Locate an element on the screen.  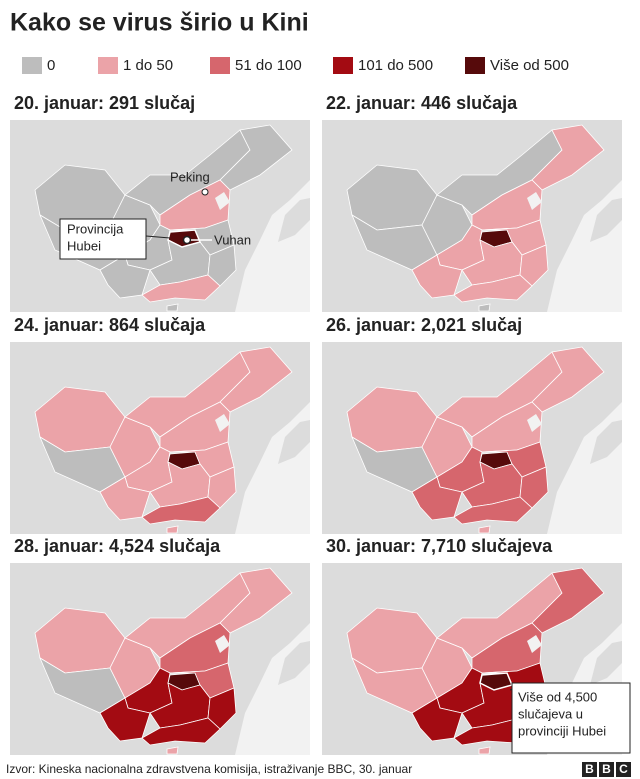
hubei-total-label: slučajeva u is located at coordinates (550, 713).